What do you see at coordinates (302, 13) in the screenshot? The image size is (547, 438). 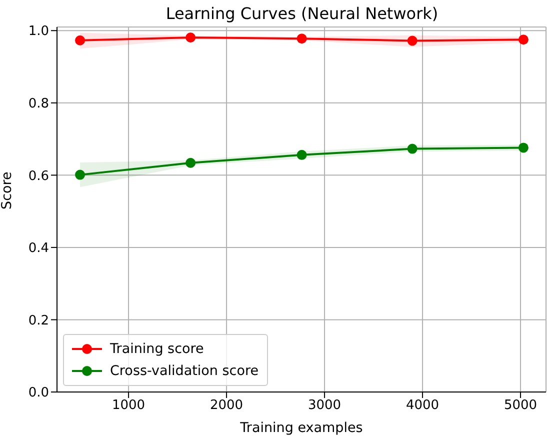 I see `chart-title: Learning Curves (Neural Network)` at bounding box center [302, 13].